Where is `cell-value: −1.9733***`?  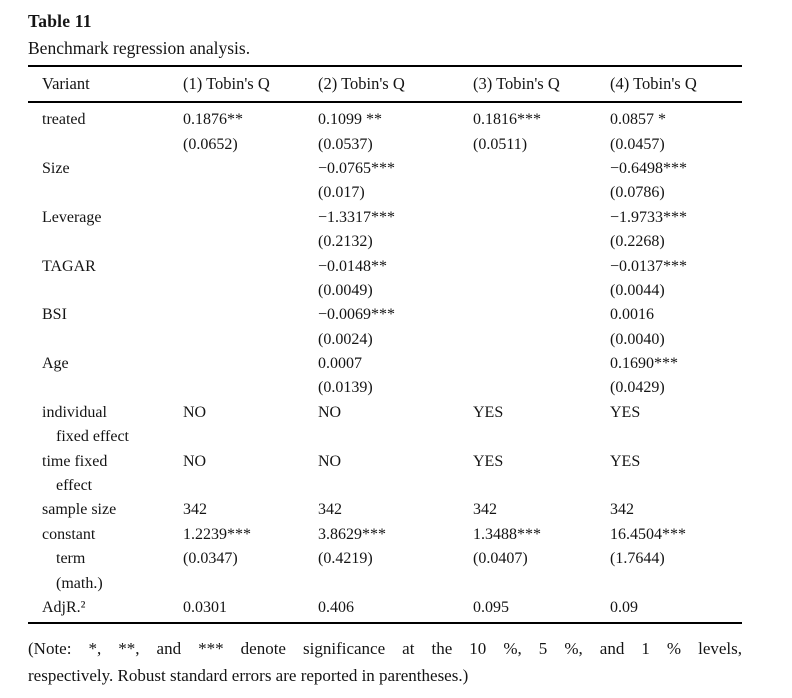 cell-value: −1.9733*** is located at coordinates (649, 217).